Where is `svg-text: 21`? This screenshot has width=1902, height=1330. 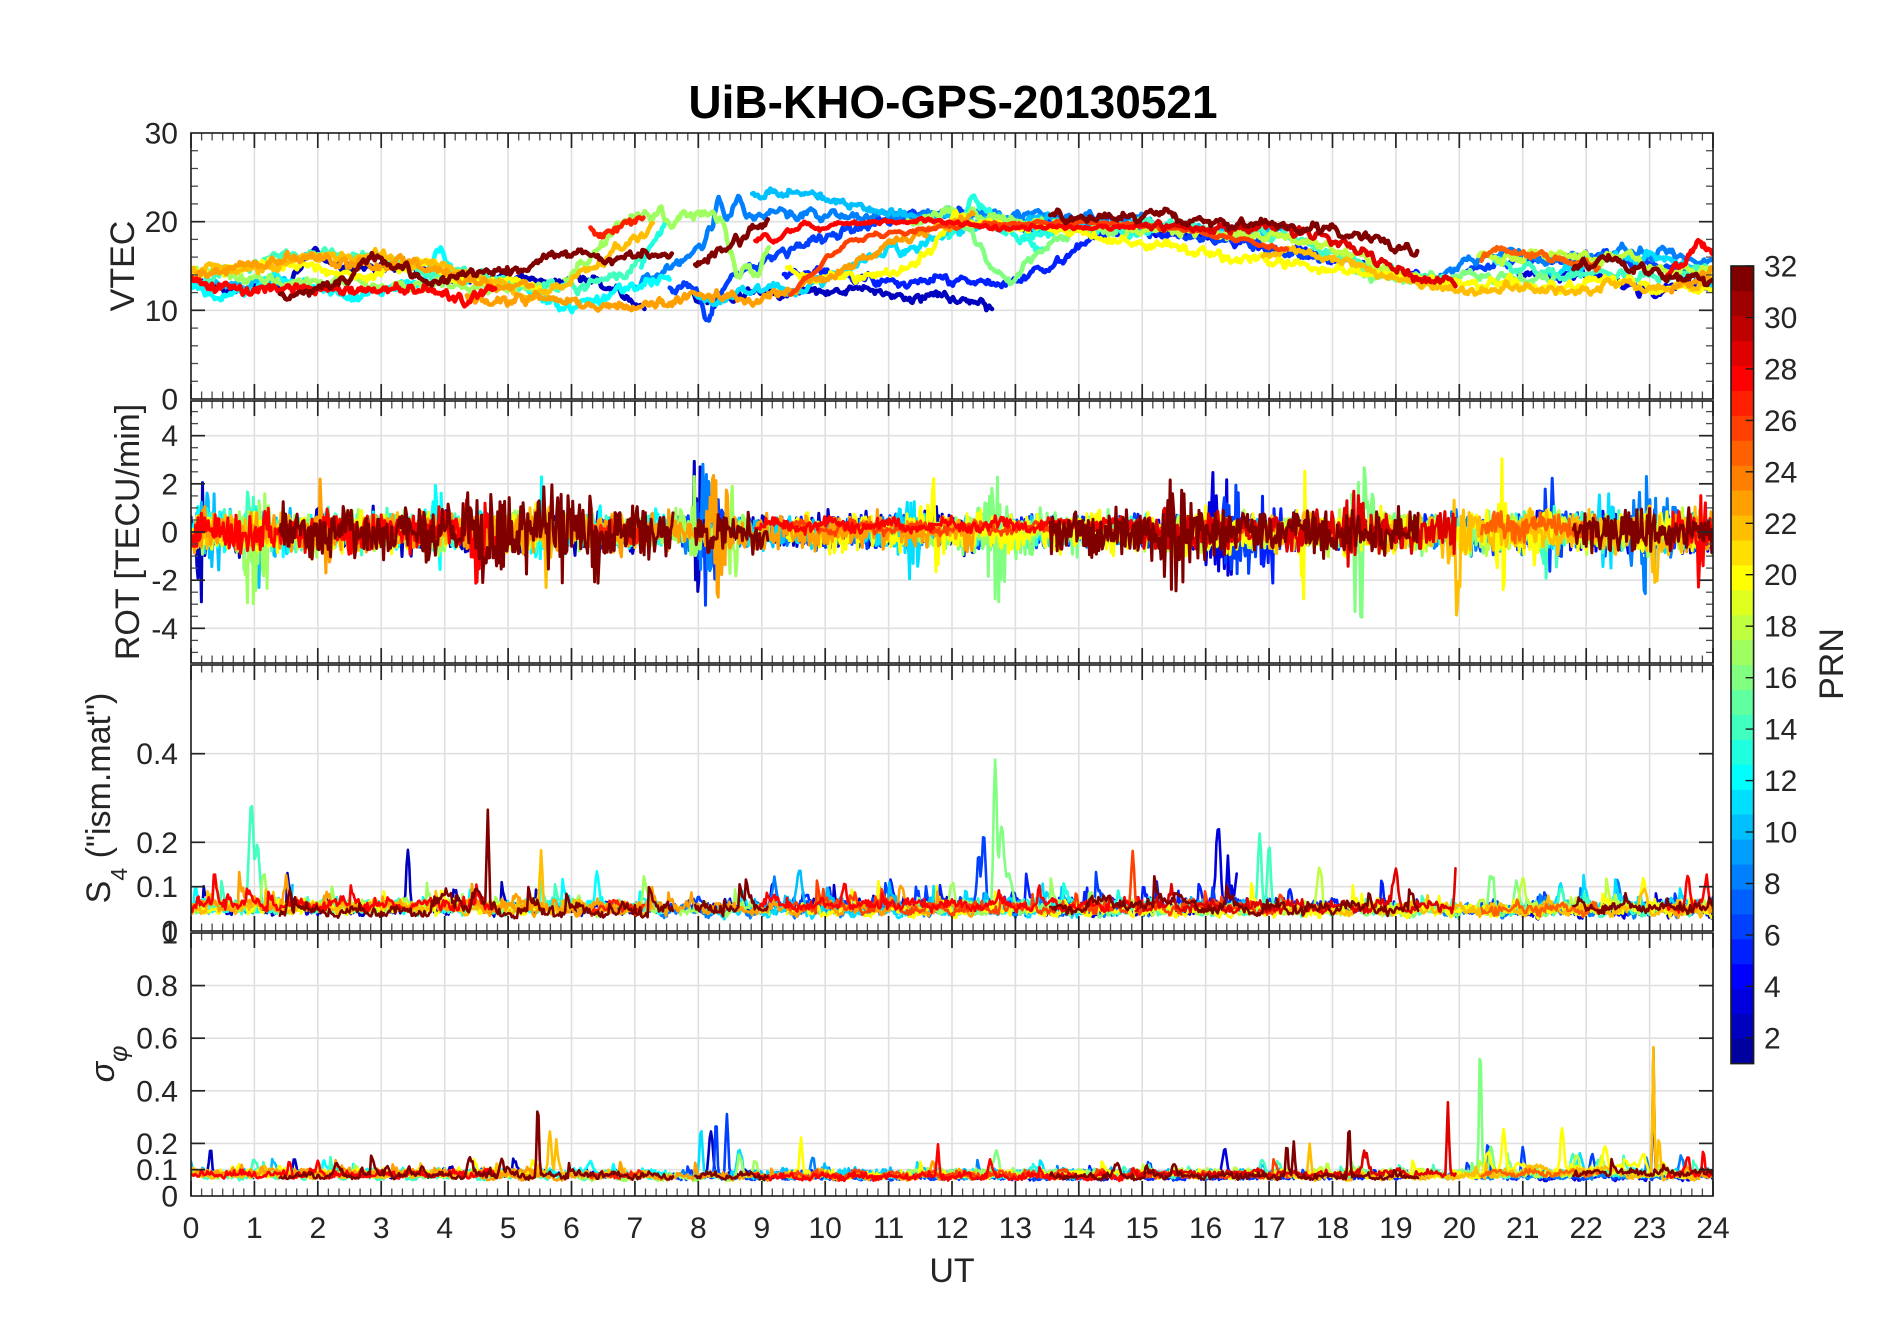
svg-text: 21 is located at coordinates (1522, 1228).